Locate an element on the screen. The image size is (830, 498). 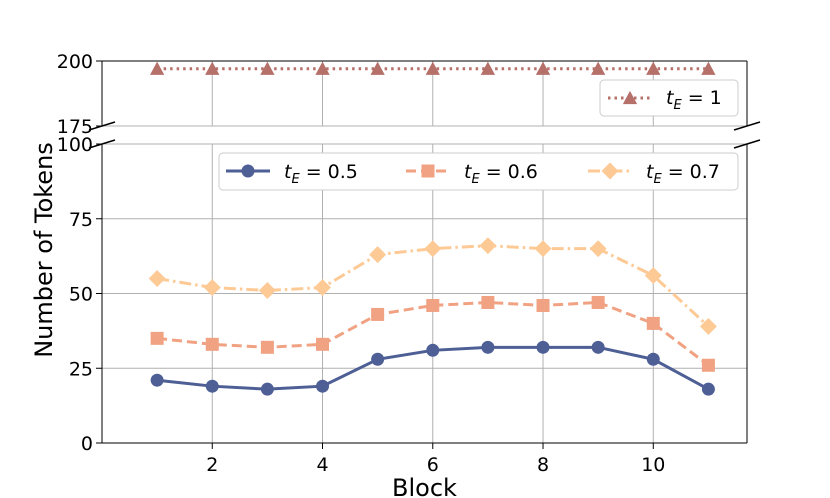
bottom-ytick-label-50: 50 is located at coordinates (81, 295).